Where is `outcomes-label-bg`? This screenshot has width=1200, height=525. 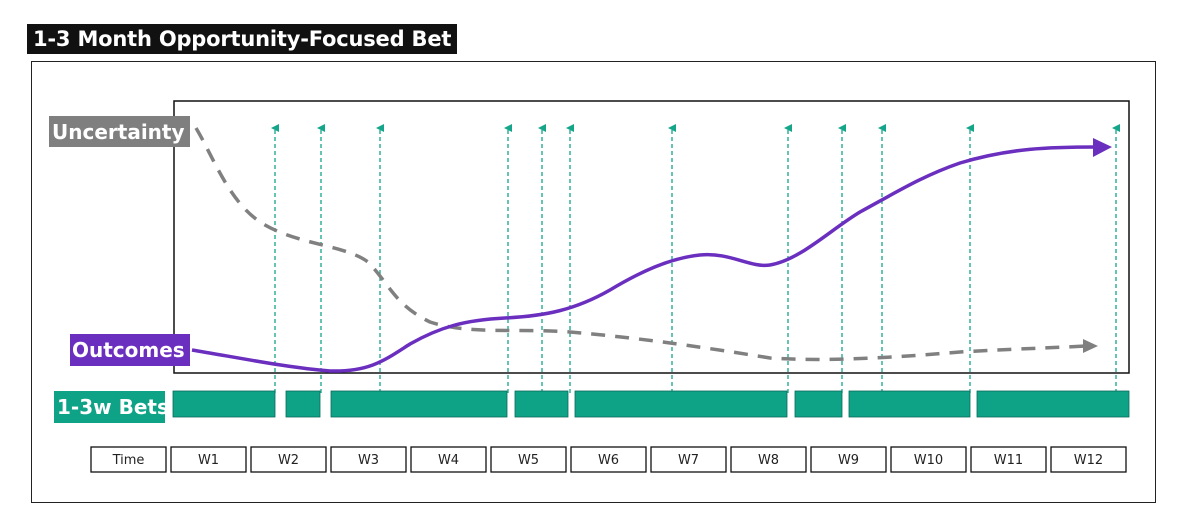 outcomes-label-bg is located at coordinates (130, 350).